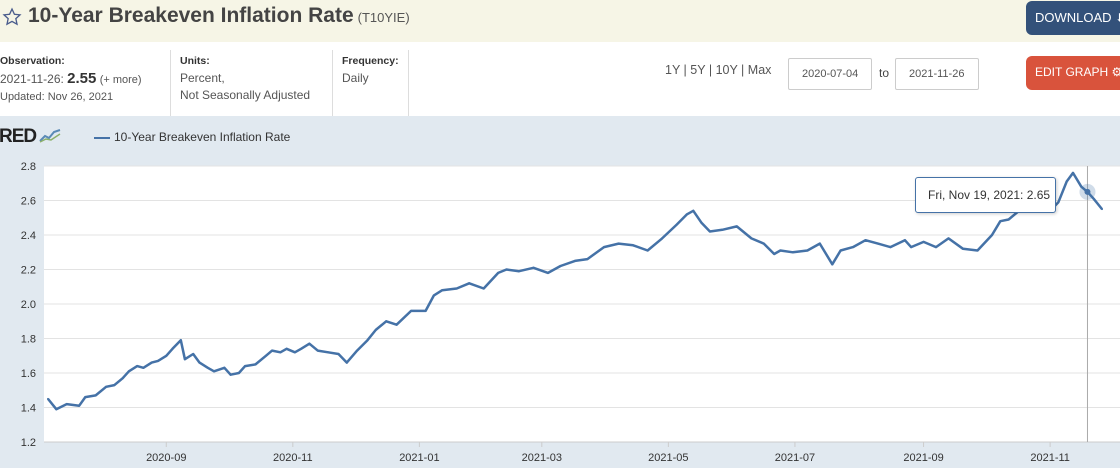  What do you see at coordinates (698, 70) in the screenshot?
I see `range-5y: 5Y` at bounding box center [698, 70].